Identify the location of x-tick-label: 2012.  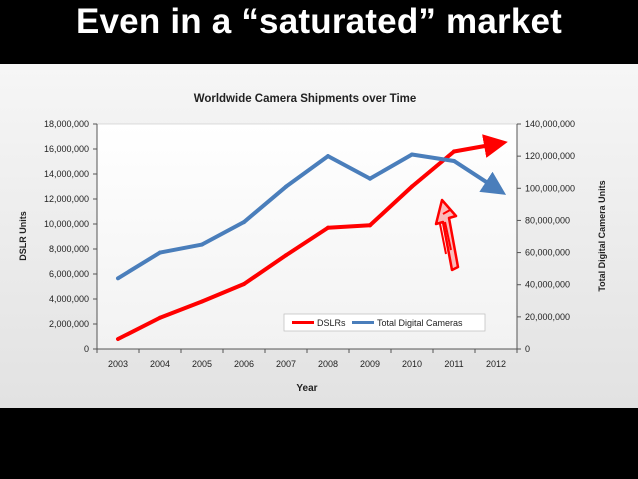
(496, 364).